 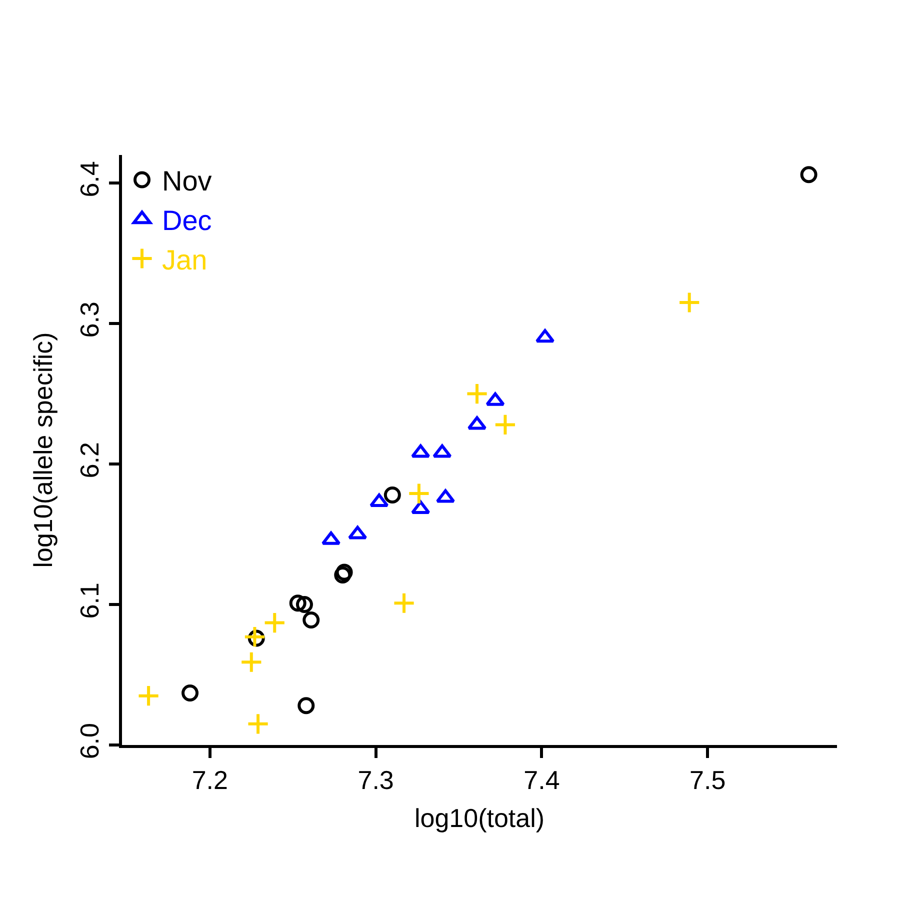 I want to click on x-tick-label: 7.5, so click(x=708, y=780).